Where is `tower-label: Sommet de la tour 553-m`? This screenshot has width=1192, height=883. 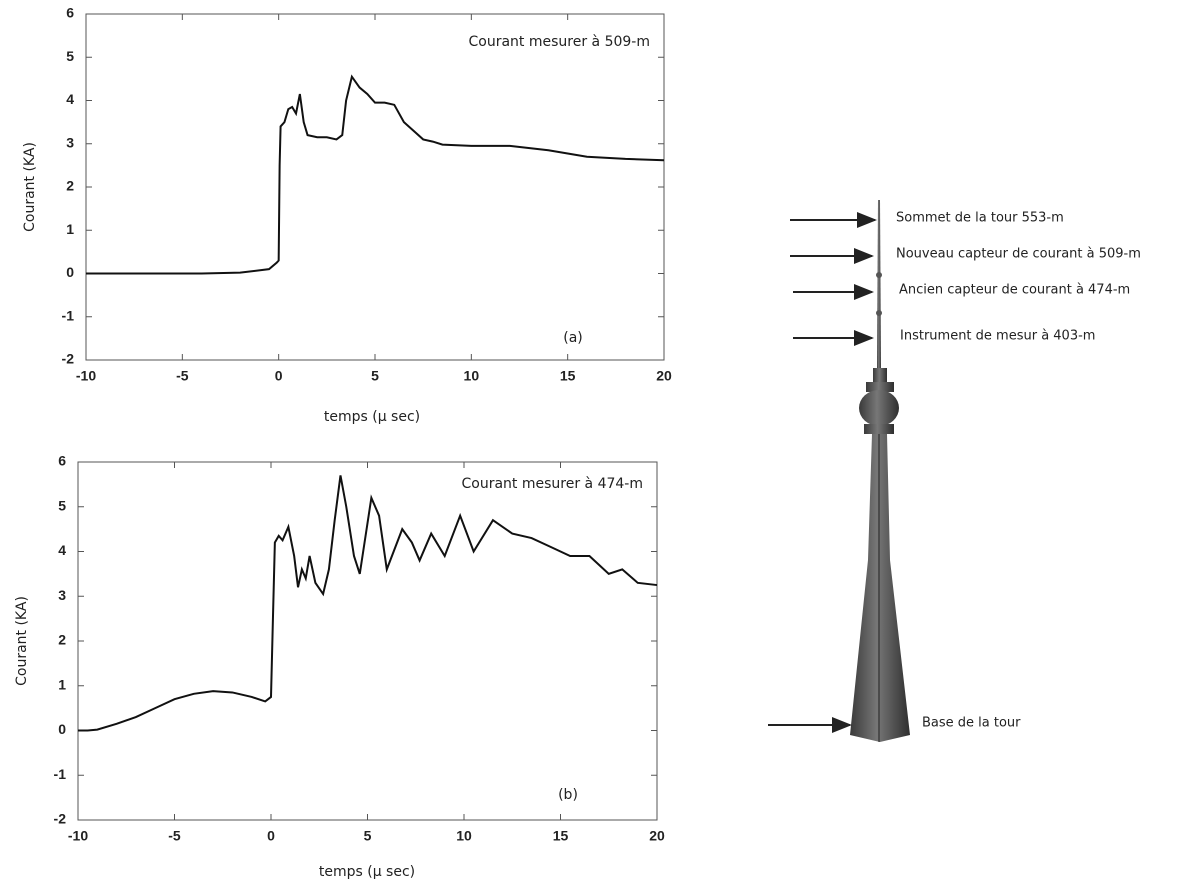
tower-label: Sommet de la tour 553-m is located at coordinates (980, 218).